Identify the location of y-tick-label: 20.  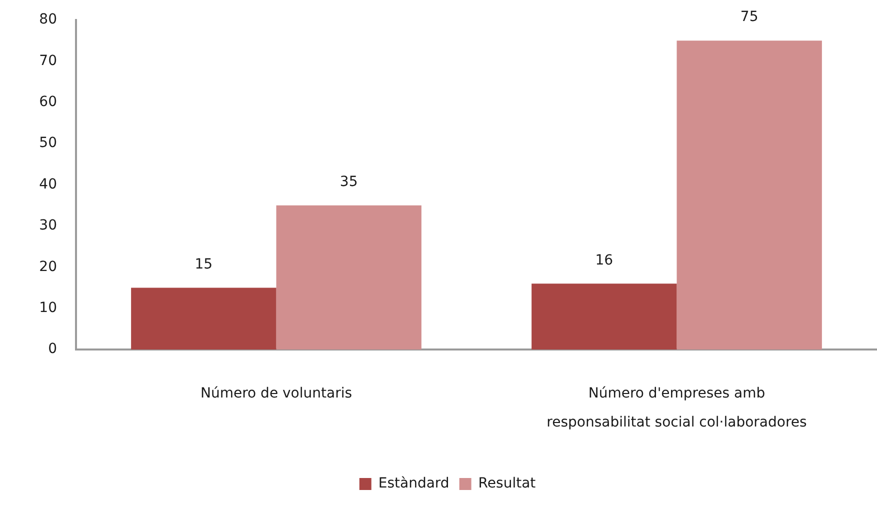
(48, 266).